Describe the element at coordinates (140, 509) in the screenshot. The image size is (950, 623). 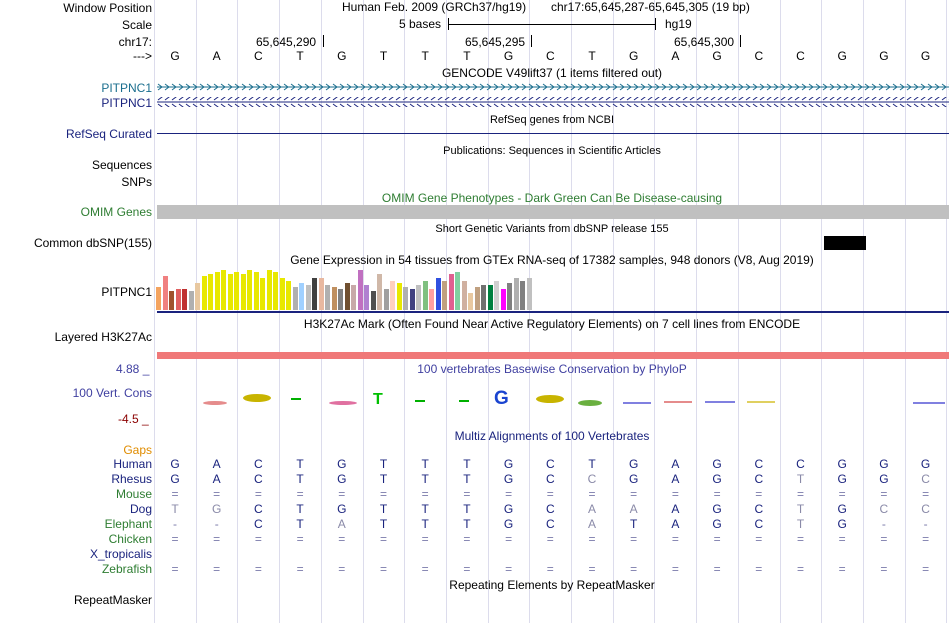
I see `species-label: Dog` at that location.